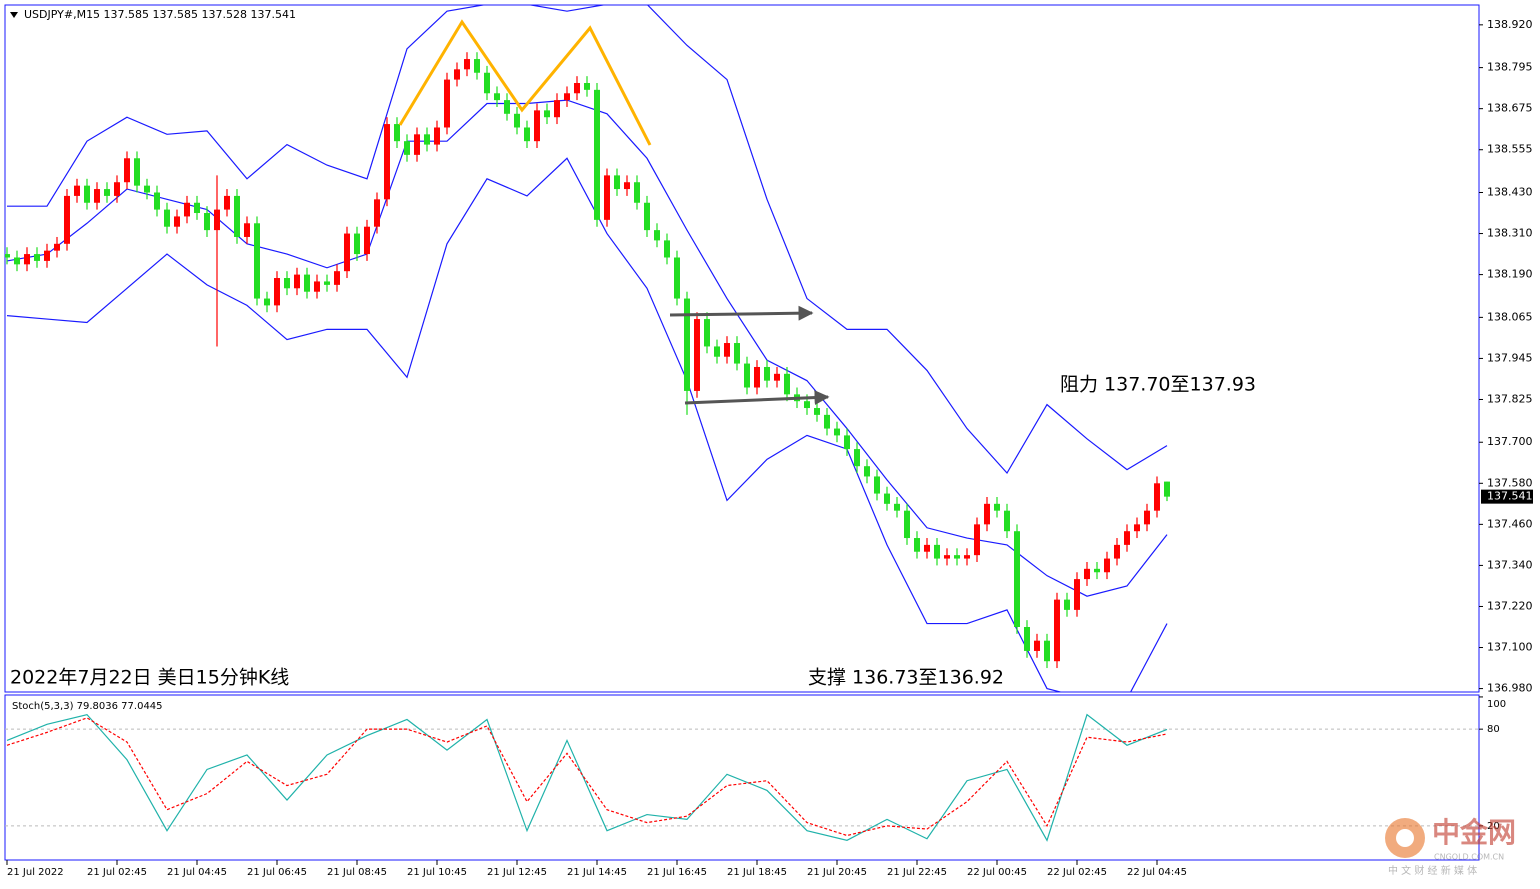 The width and height of the screenshot is (1540, 889). Describe the element at coordinates (1493, 729) in the screenshot. I see `y-tick-label: 80` at that location.